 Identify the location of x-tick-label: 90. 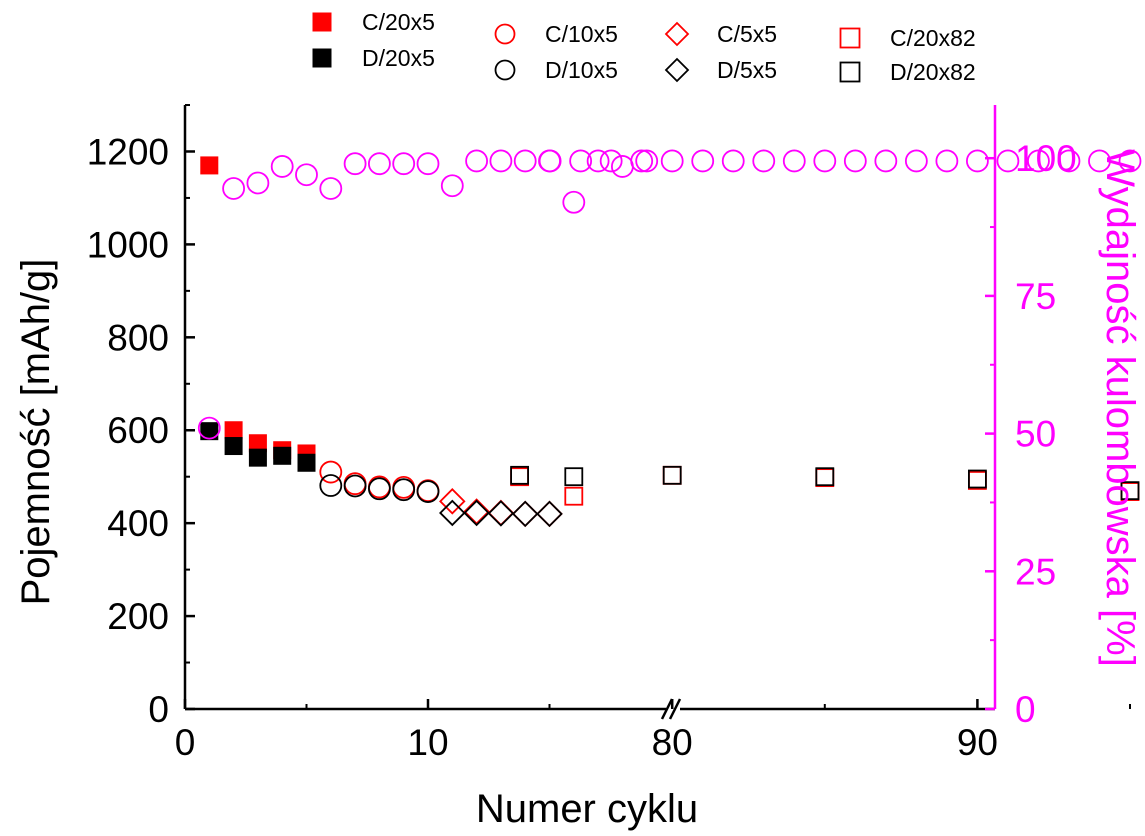
(977, 742).